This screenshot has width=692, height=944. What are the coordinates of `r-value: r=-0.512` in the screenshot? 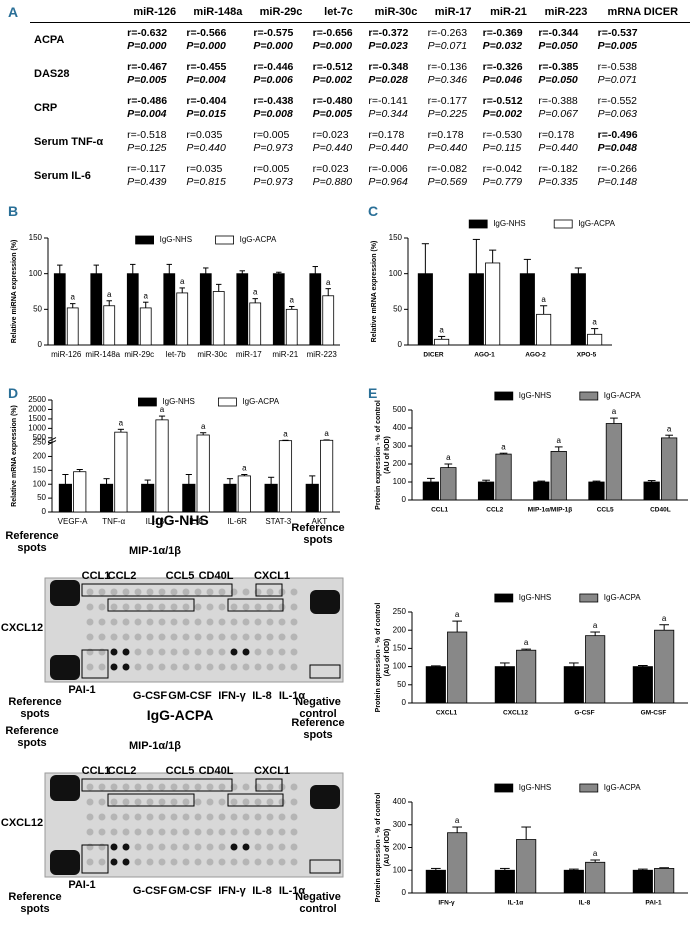 It's located at (332, 67).